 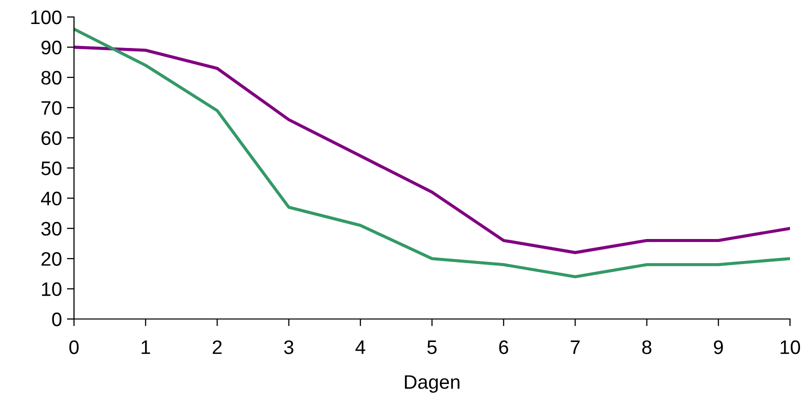 I want to click on y-tick-label: 70, so click(x=52, y=108).